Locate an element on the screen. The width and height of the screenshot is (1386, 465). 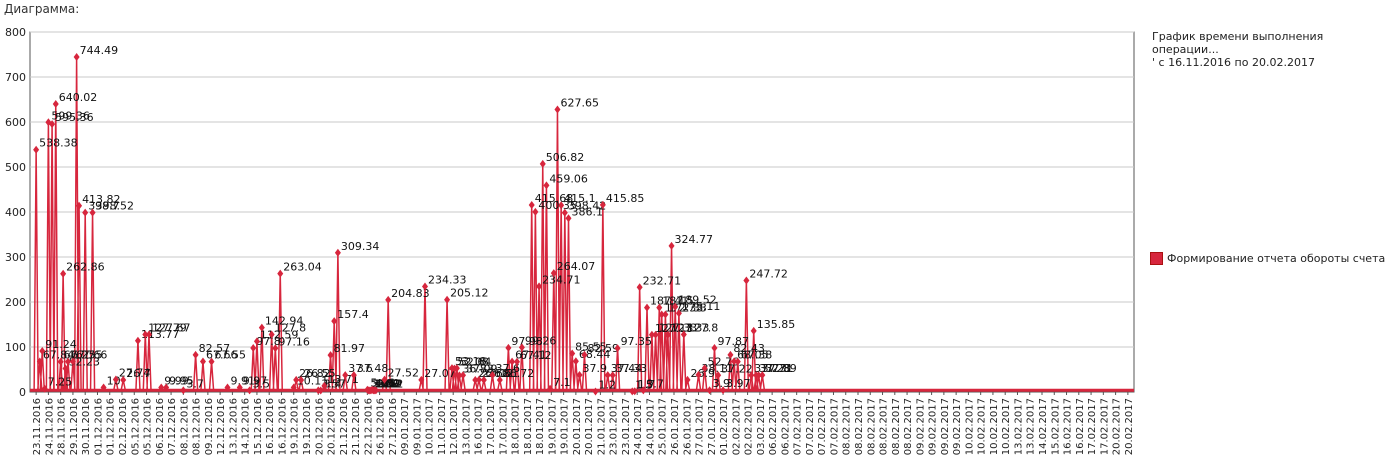
data-label: 81.97 is located at coordinates (350, 348).